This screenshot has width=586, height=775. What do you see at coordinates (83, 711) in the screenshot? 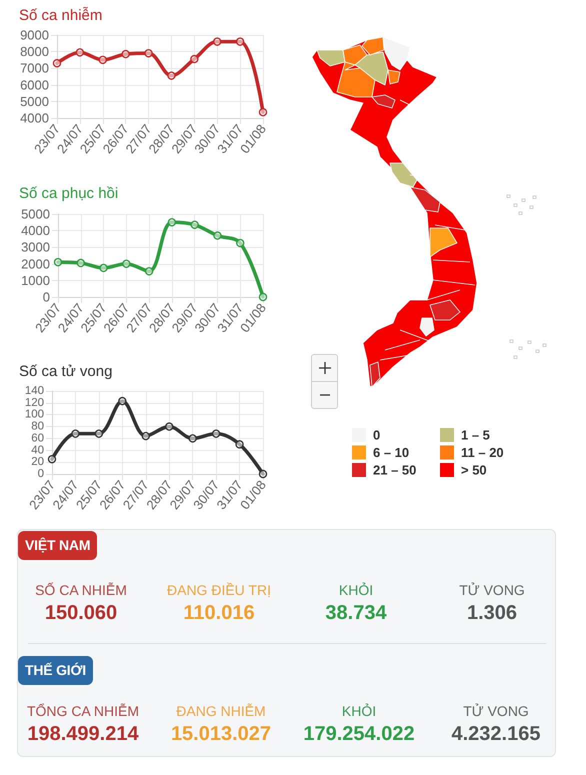
I see `text: TỔNG CA NHIỄM` at bounding box center [83, 711].